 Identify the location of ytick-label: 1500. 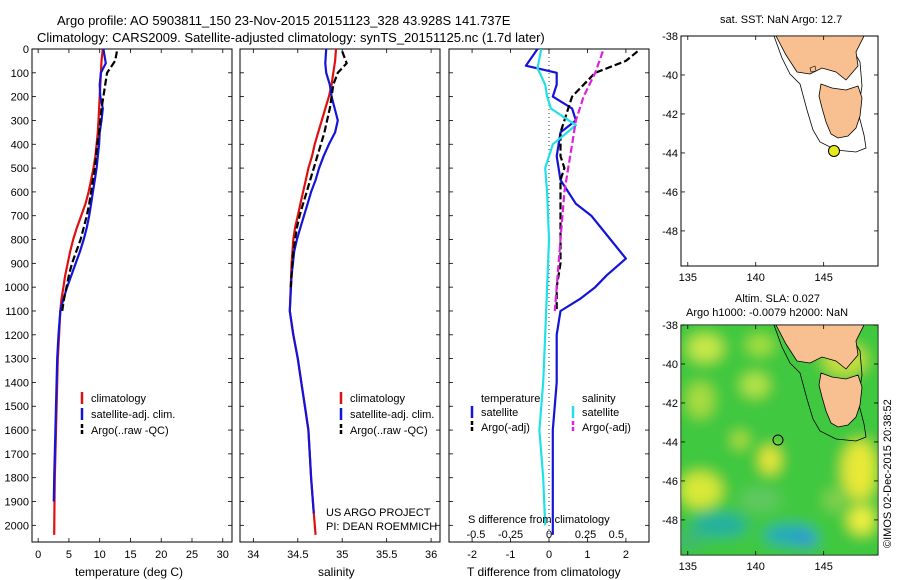
(17, 407).